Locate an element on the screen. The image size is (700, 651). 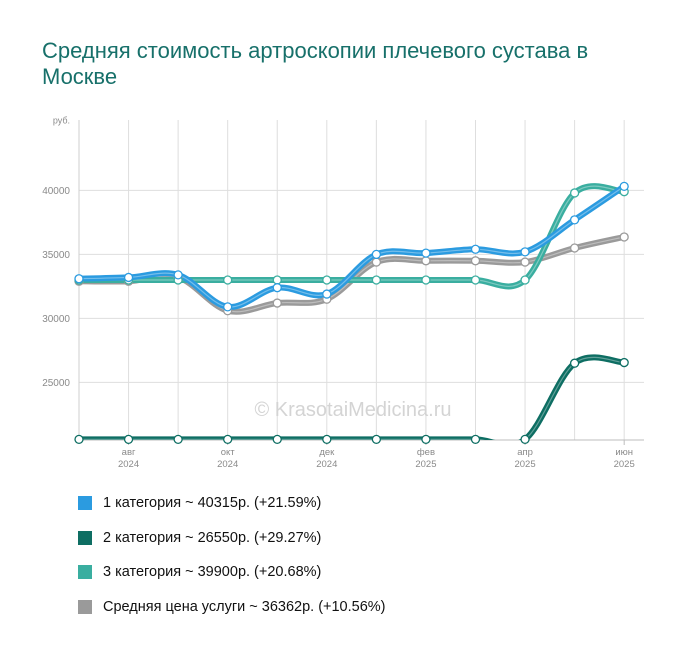
y-tick-label: 25000 is located at coordinates (56, 383).